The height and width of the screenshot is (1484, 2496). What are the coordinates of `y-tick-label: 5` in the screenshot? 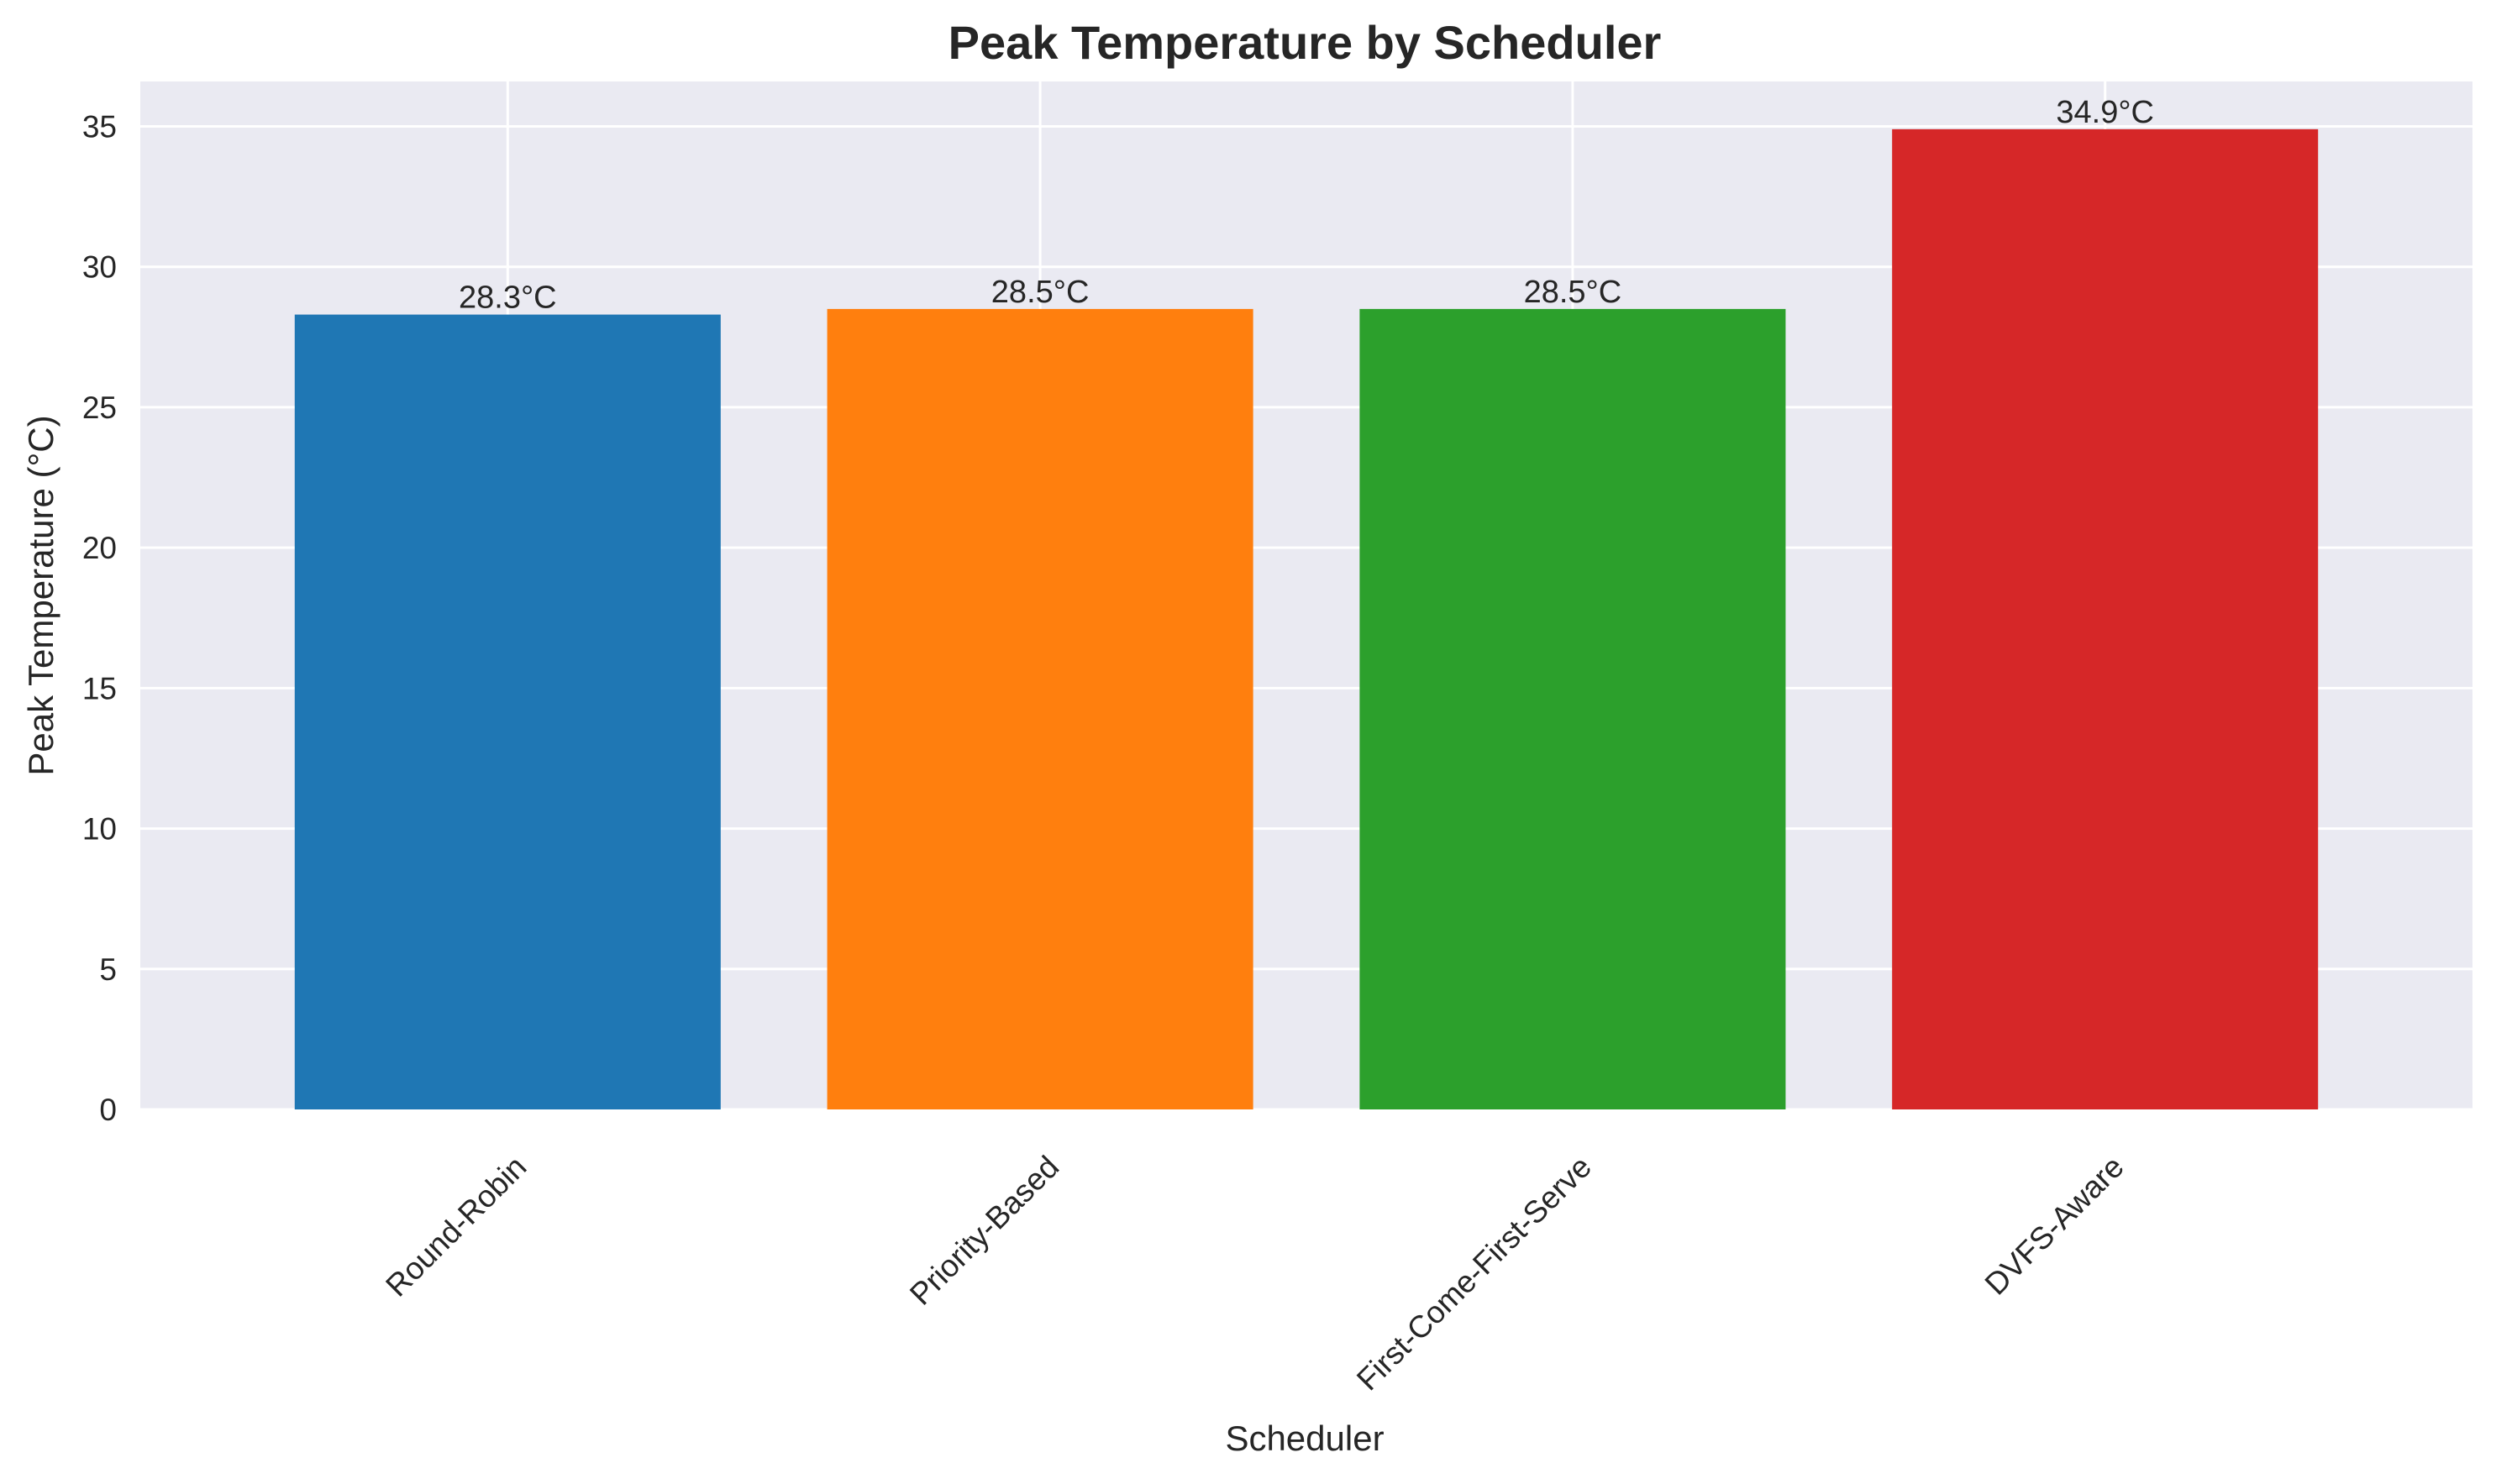 It's located at (108, 970).